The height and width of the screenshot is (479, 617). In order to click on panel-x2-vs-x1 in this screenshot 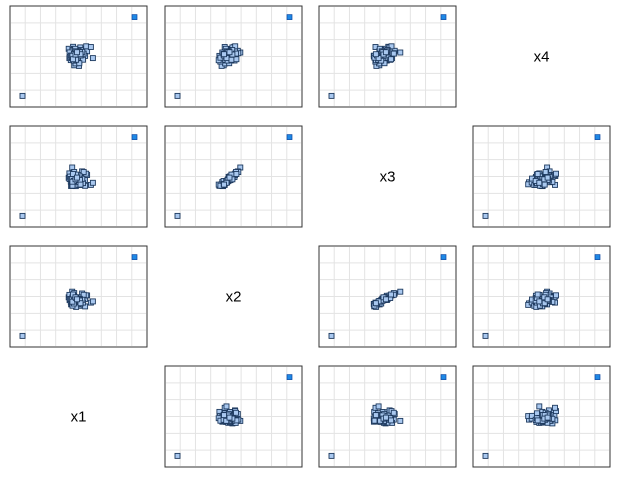, I will do `click(78, 296)`.